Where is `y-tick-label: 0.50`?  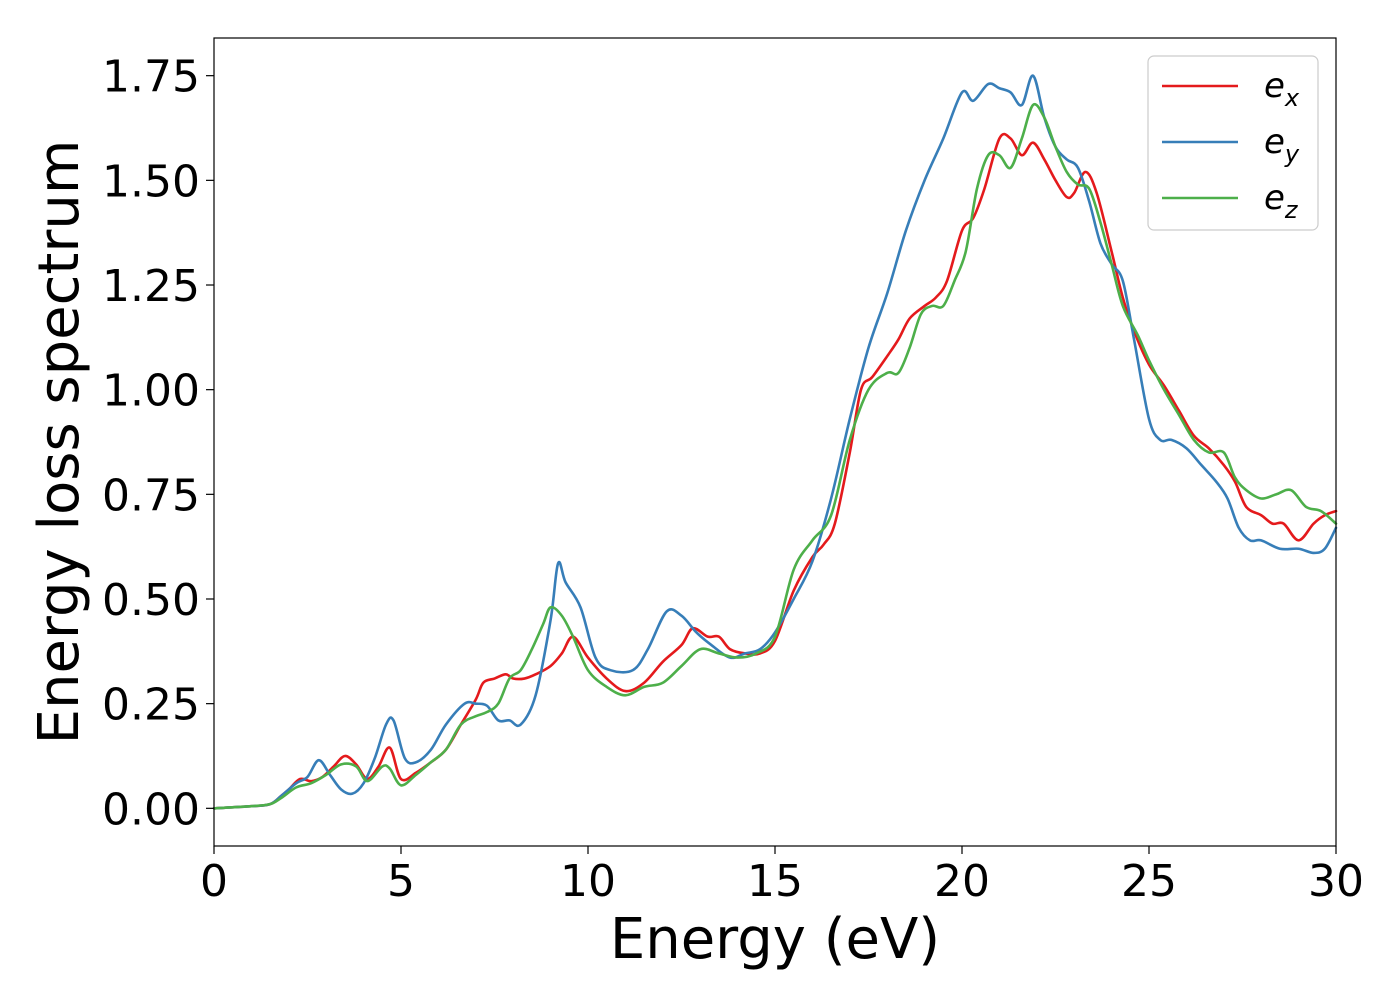 y-tick-label: 0.50 is located at coordinates (151, 600).